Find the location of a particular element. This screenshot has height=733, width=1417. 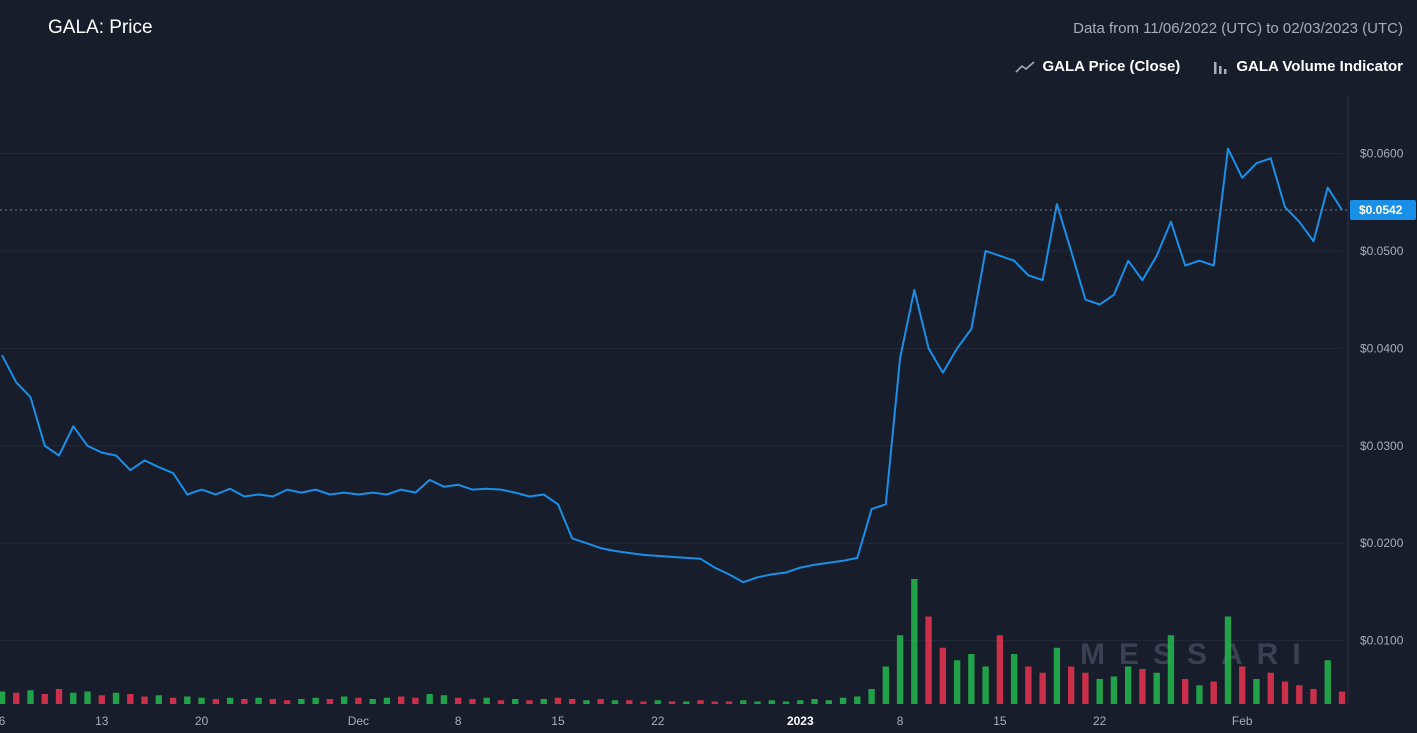

legend-price-label: GALA Price (Close) is located at coordinates (1111, 66).